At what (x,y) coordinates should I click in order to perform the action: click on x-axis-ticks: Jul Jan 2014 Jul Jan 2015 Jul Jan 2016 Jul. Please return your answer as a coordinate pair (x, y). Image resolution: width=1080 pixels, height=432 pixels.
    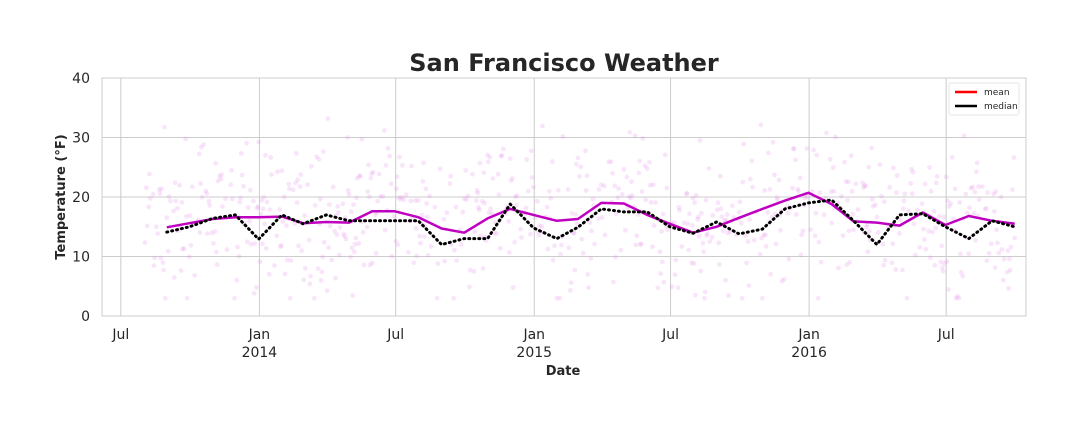
    Looking at the image, I should click on (532, 344).